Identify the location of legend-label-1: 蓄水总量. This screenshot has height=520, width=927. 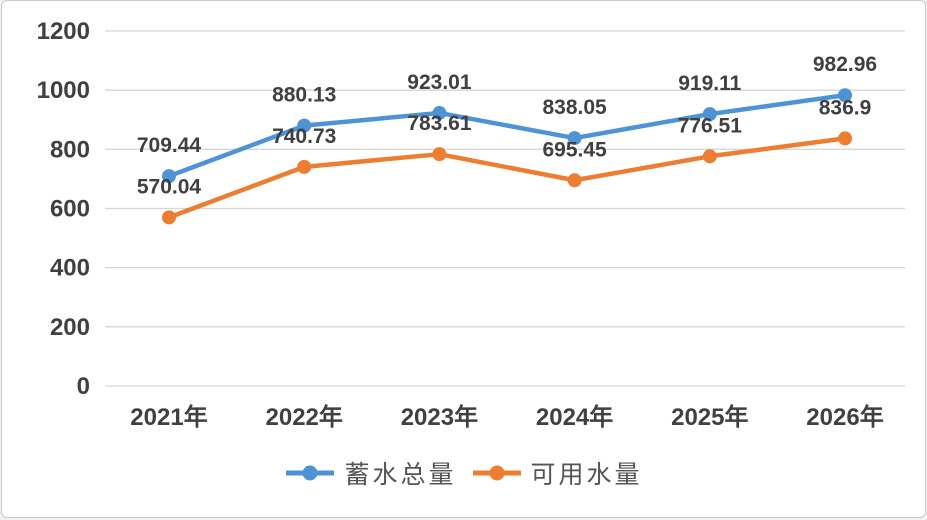
(400, 475).